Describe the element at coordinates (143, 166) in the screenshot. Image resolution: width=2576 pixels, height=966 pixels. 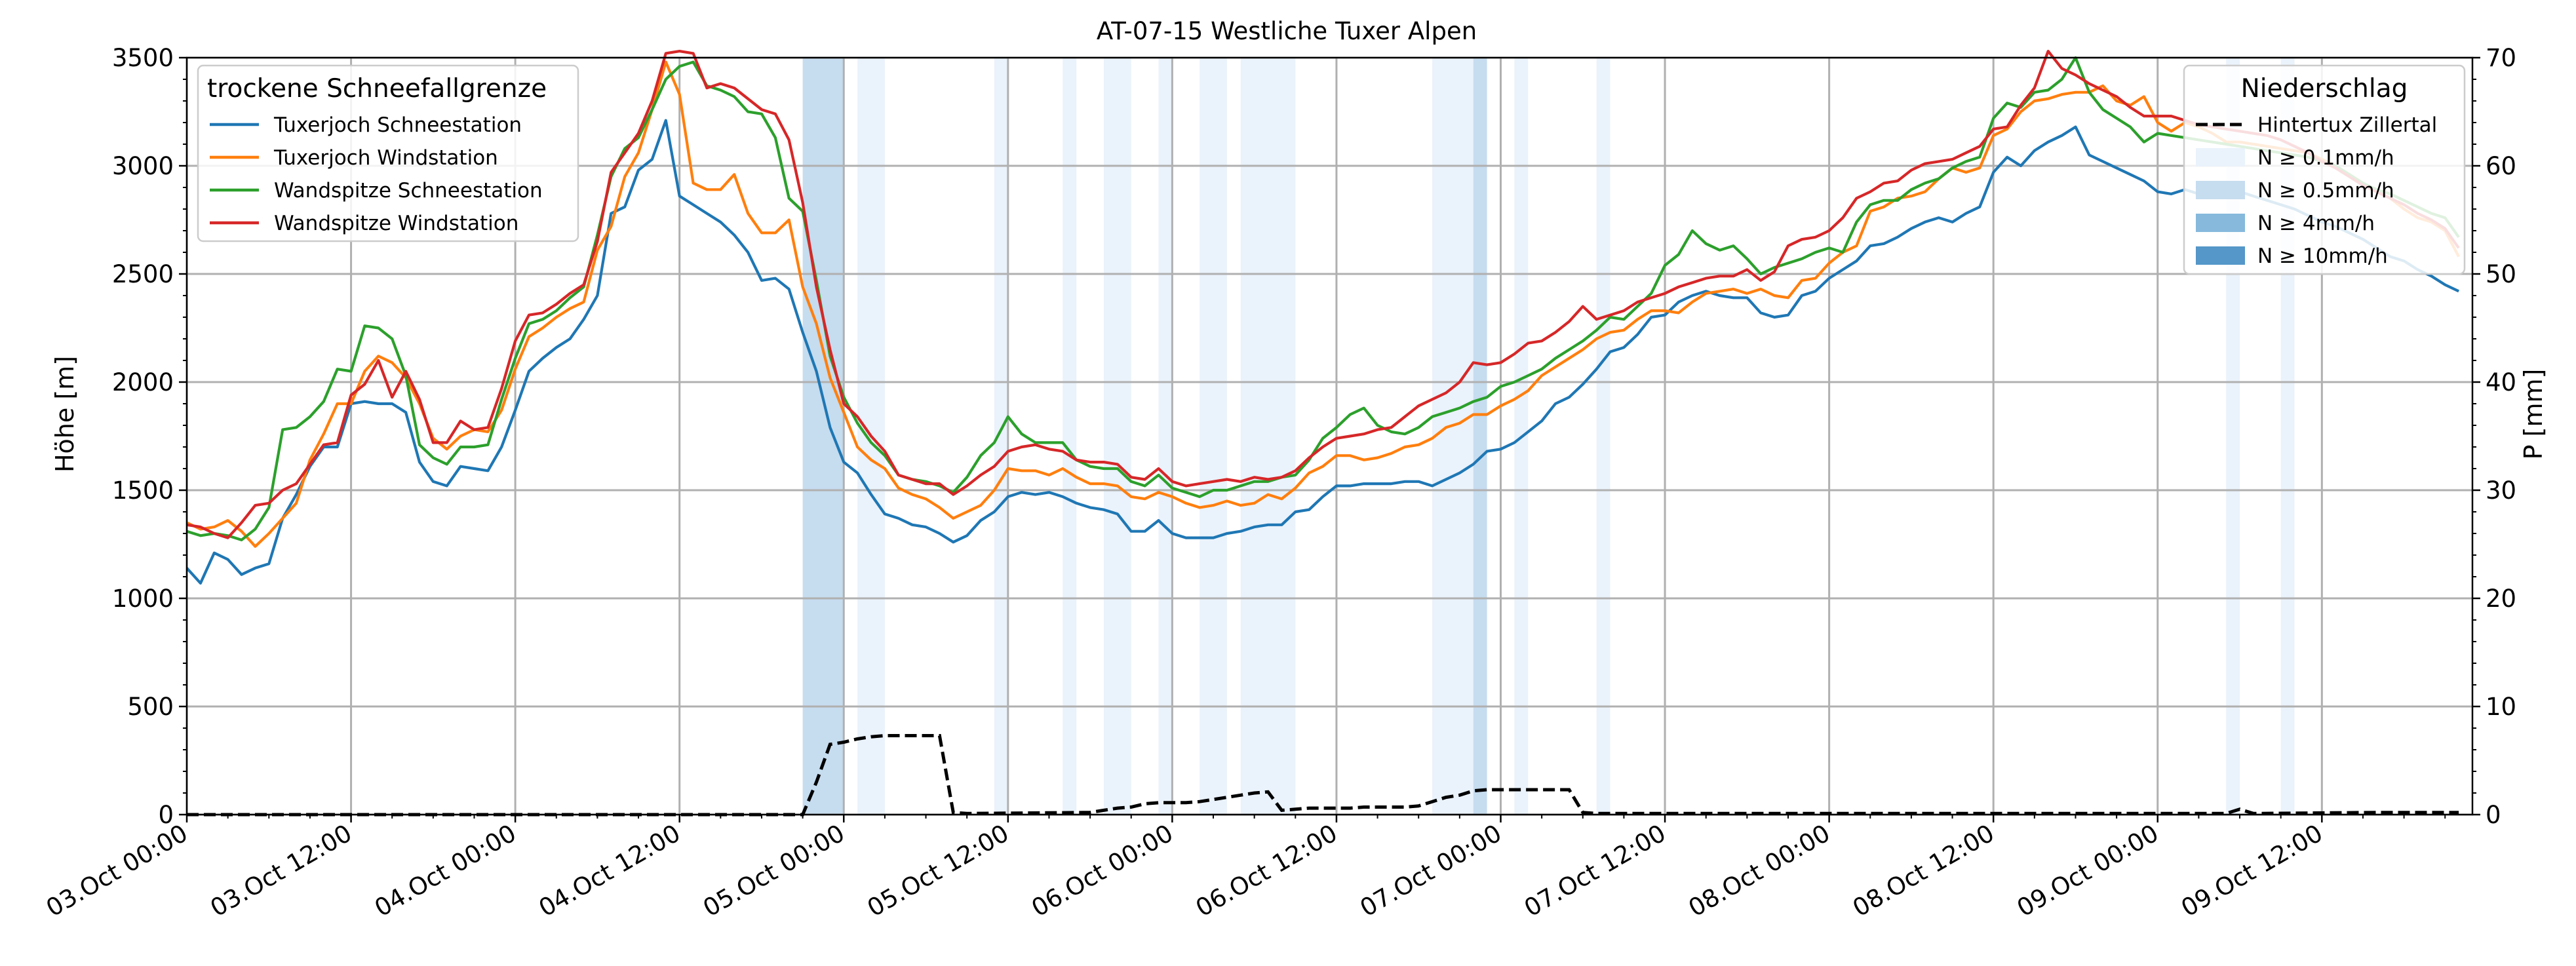
I see `y-tick-label: 3000` at that location.